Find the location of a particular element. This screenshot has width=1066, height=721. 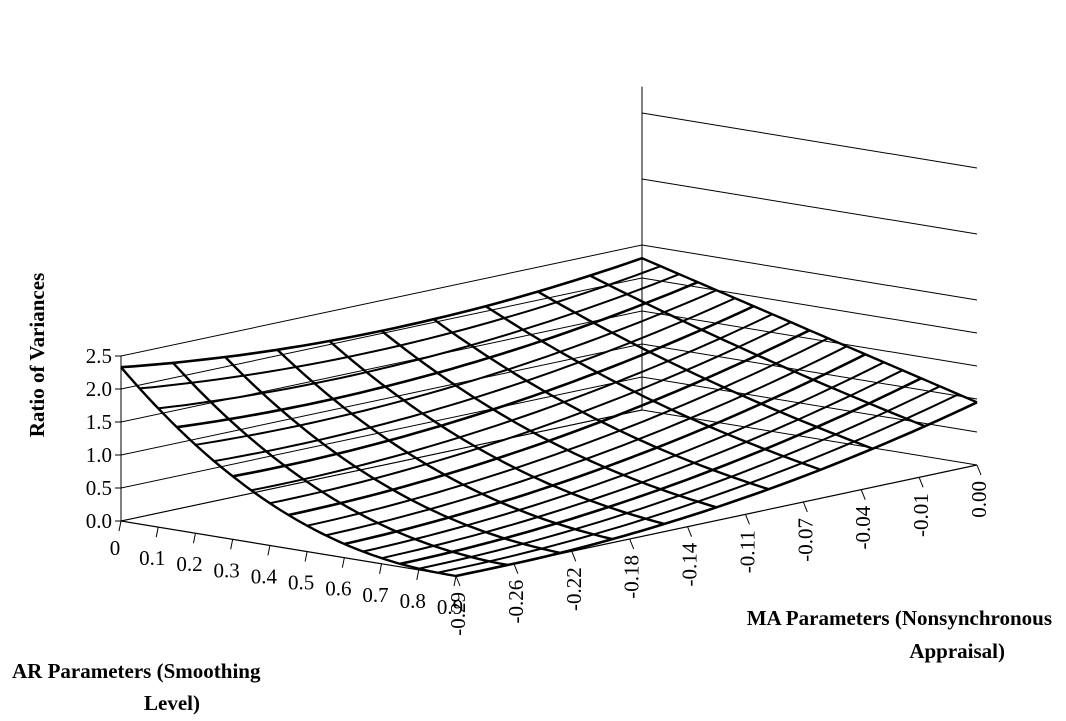

ar-tick-label: 0.2 is located at coordinates (189, 564).